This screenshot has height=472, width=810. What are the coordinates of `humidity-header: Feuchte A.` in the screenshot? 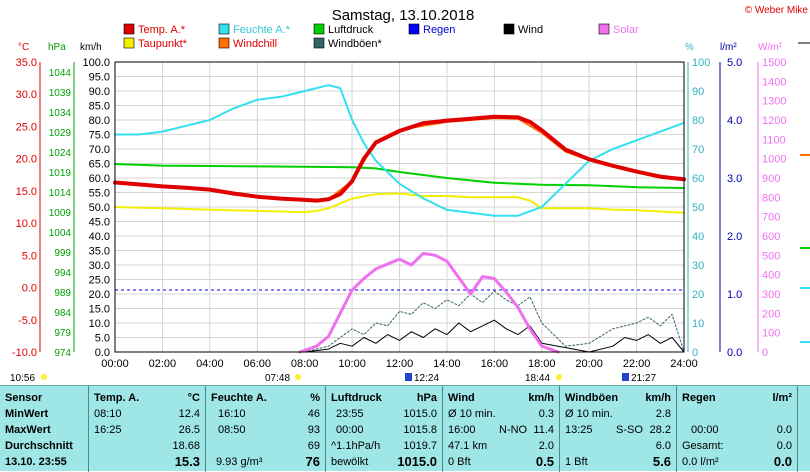 It's located at (239, 398).